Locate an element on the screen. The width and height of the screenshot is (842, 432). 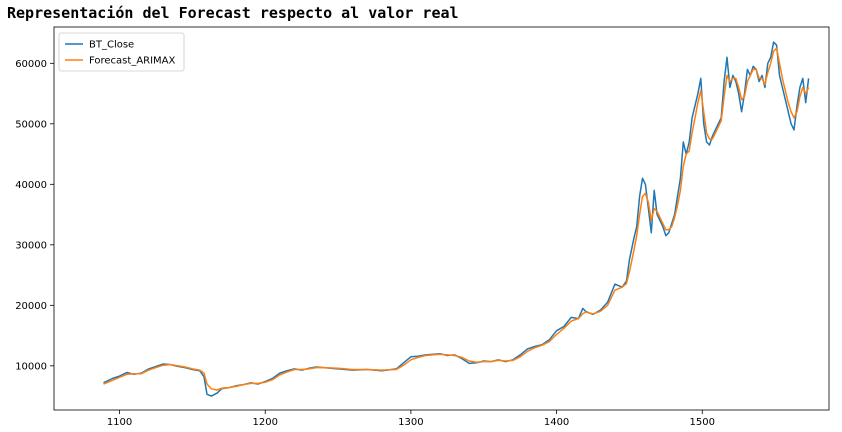
x-tick-label: 1500 is located at coordinates (702, 422).